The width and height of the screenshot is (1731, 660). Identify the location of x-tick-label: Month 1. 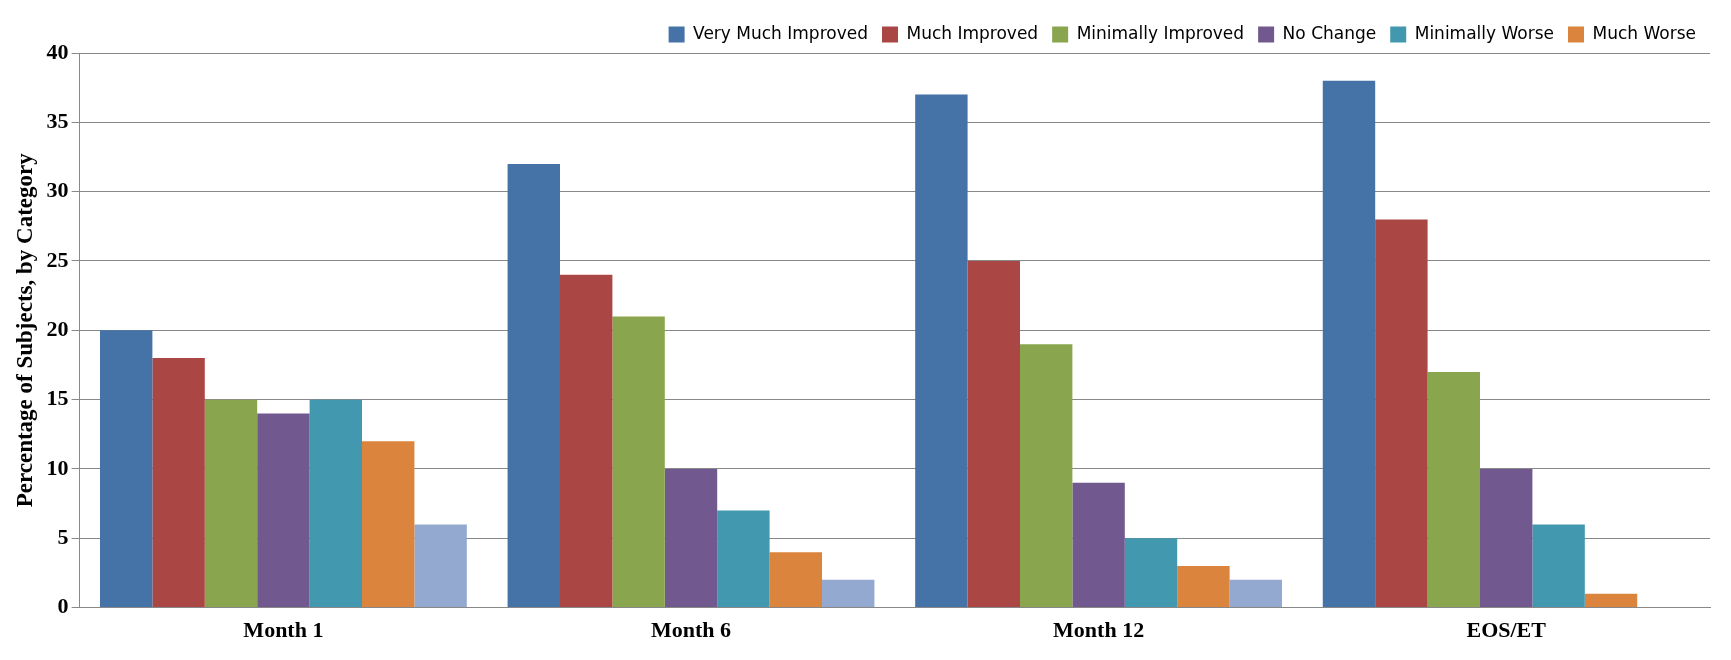
(283, 630).